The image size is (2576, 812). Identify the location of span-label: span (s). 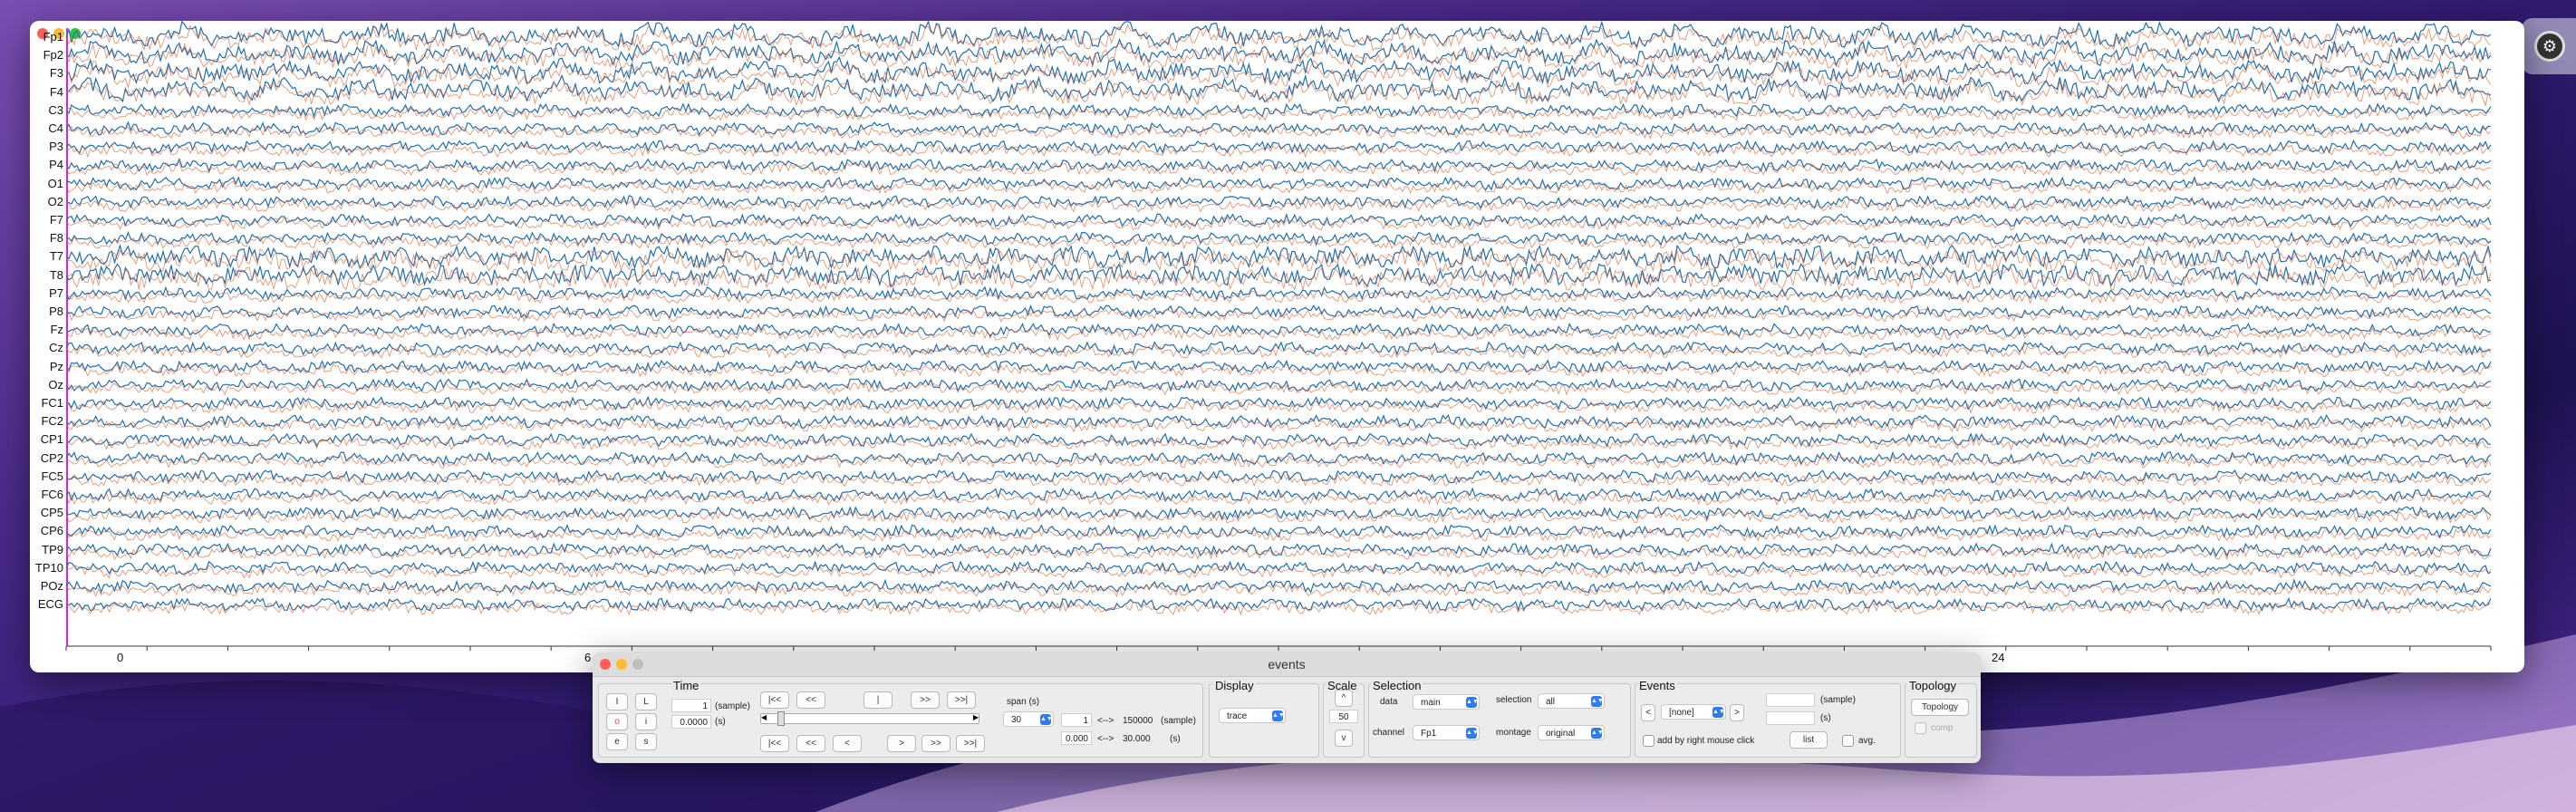
(1023, 702).